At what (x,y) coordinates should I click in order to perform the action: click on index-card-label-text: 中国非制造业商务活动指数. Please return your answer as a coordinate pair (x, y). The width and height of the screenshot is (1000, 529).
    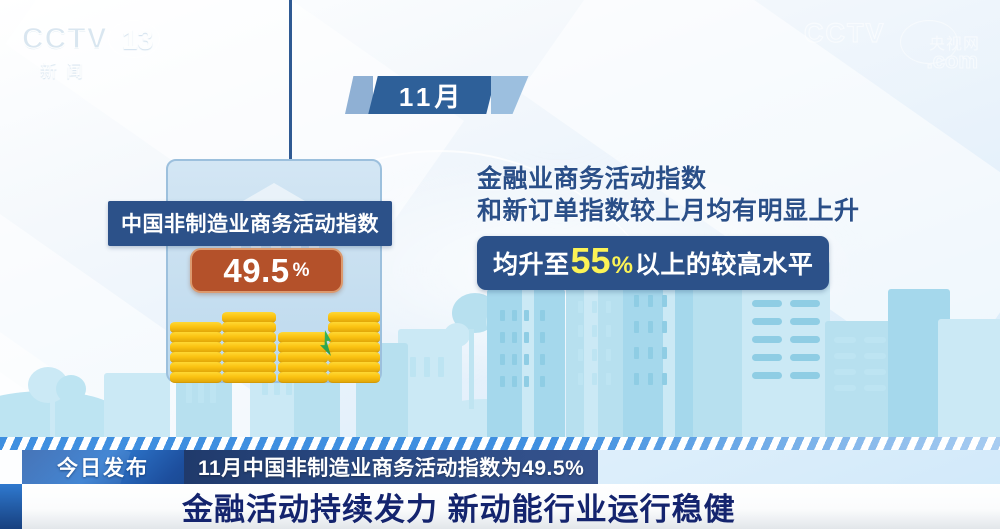
    Looking at the image, I should click on (250, 224).